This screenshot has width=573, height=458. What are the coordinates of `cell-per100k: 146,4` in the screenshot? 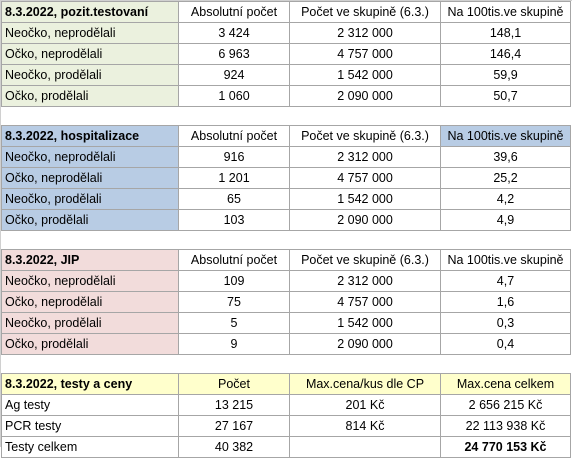 It's located at (505, 54).